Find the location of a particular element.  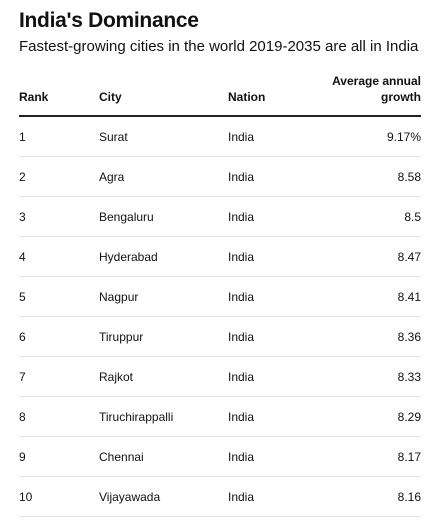

table-row: 5 Nagpur India 8.41 is located at coordinates (220, 296).